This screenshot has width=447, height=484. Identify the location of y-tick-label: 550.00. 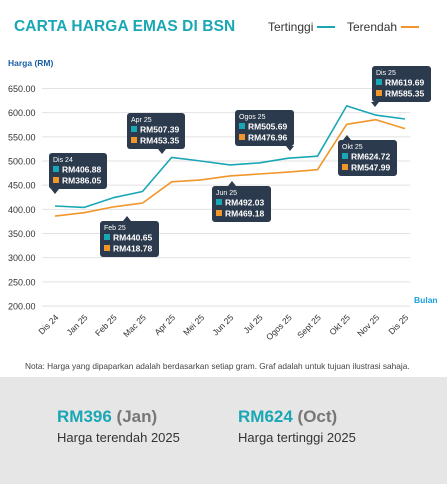
(22, 137).